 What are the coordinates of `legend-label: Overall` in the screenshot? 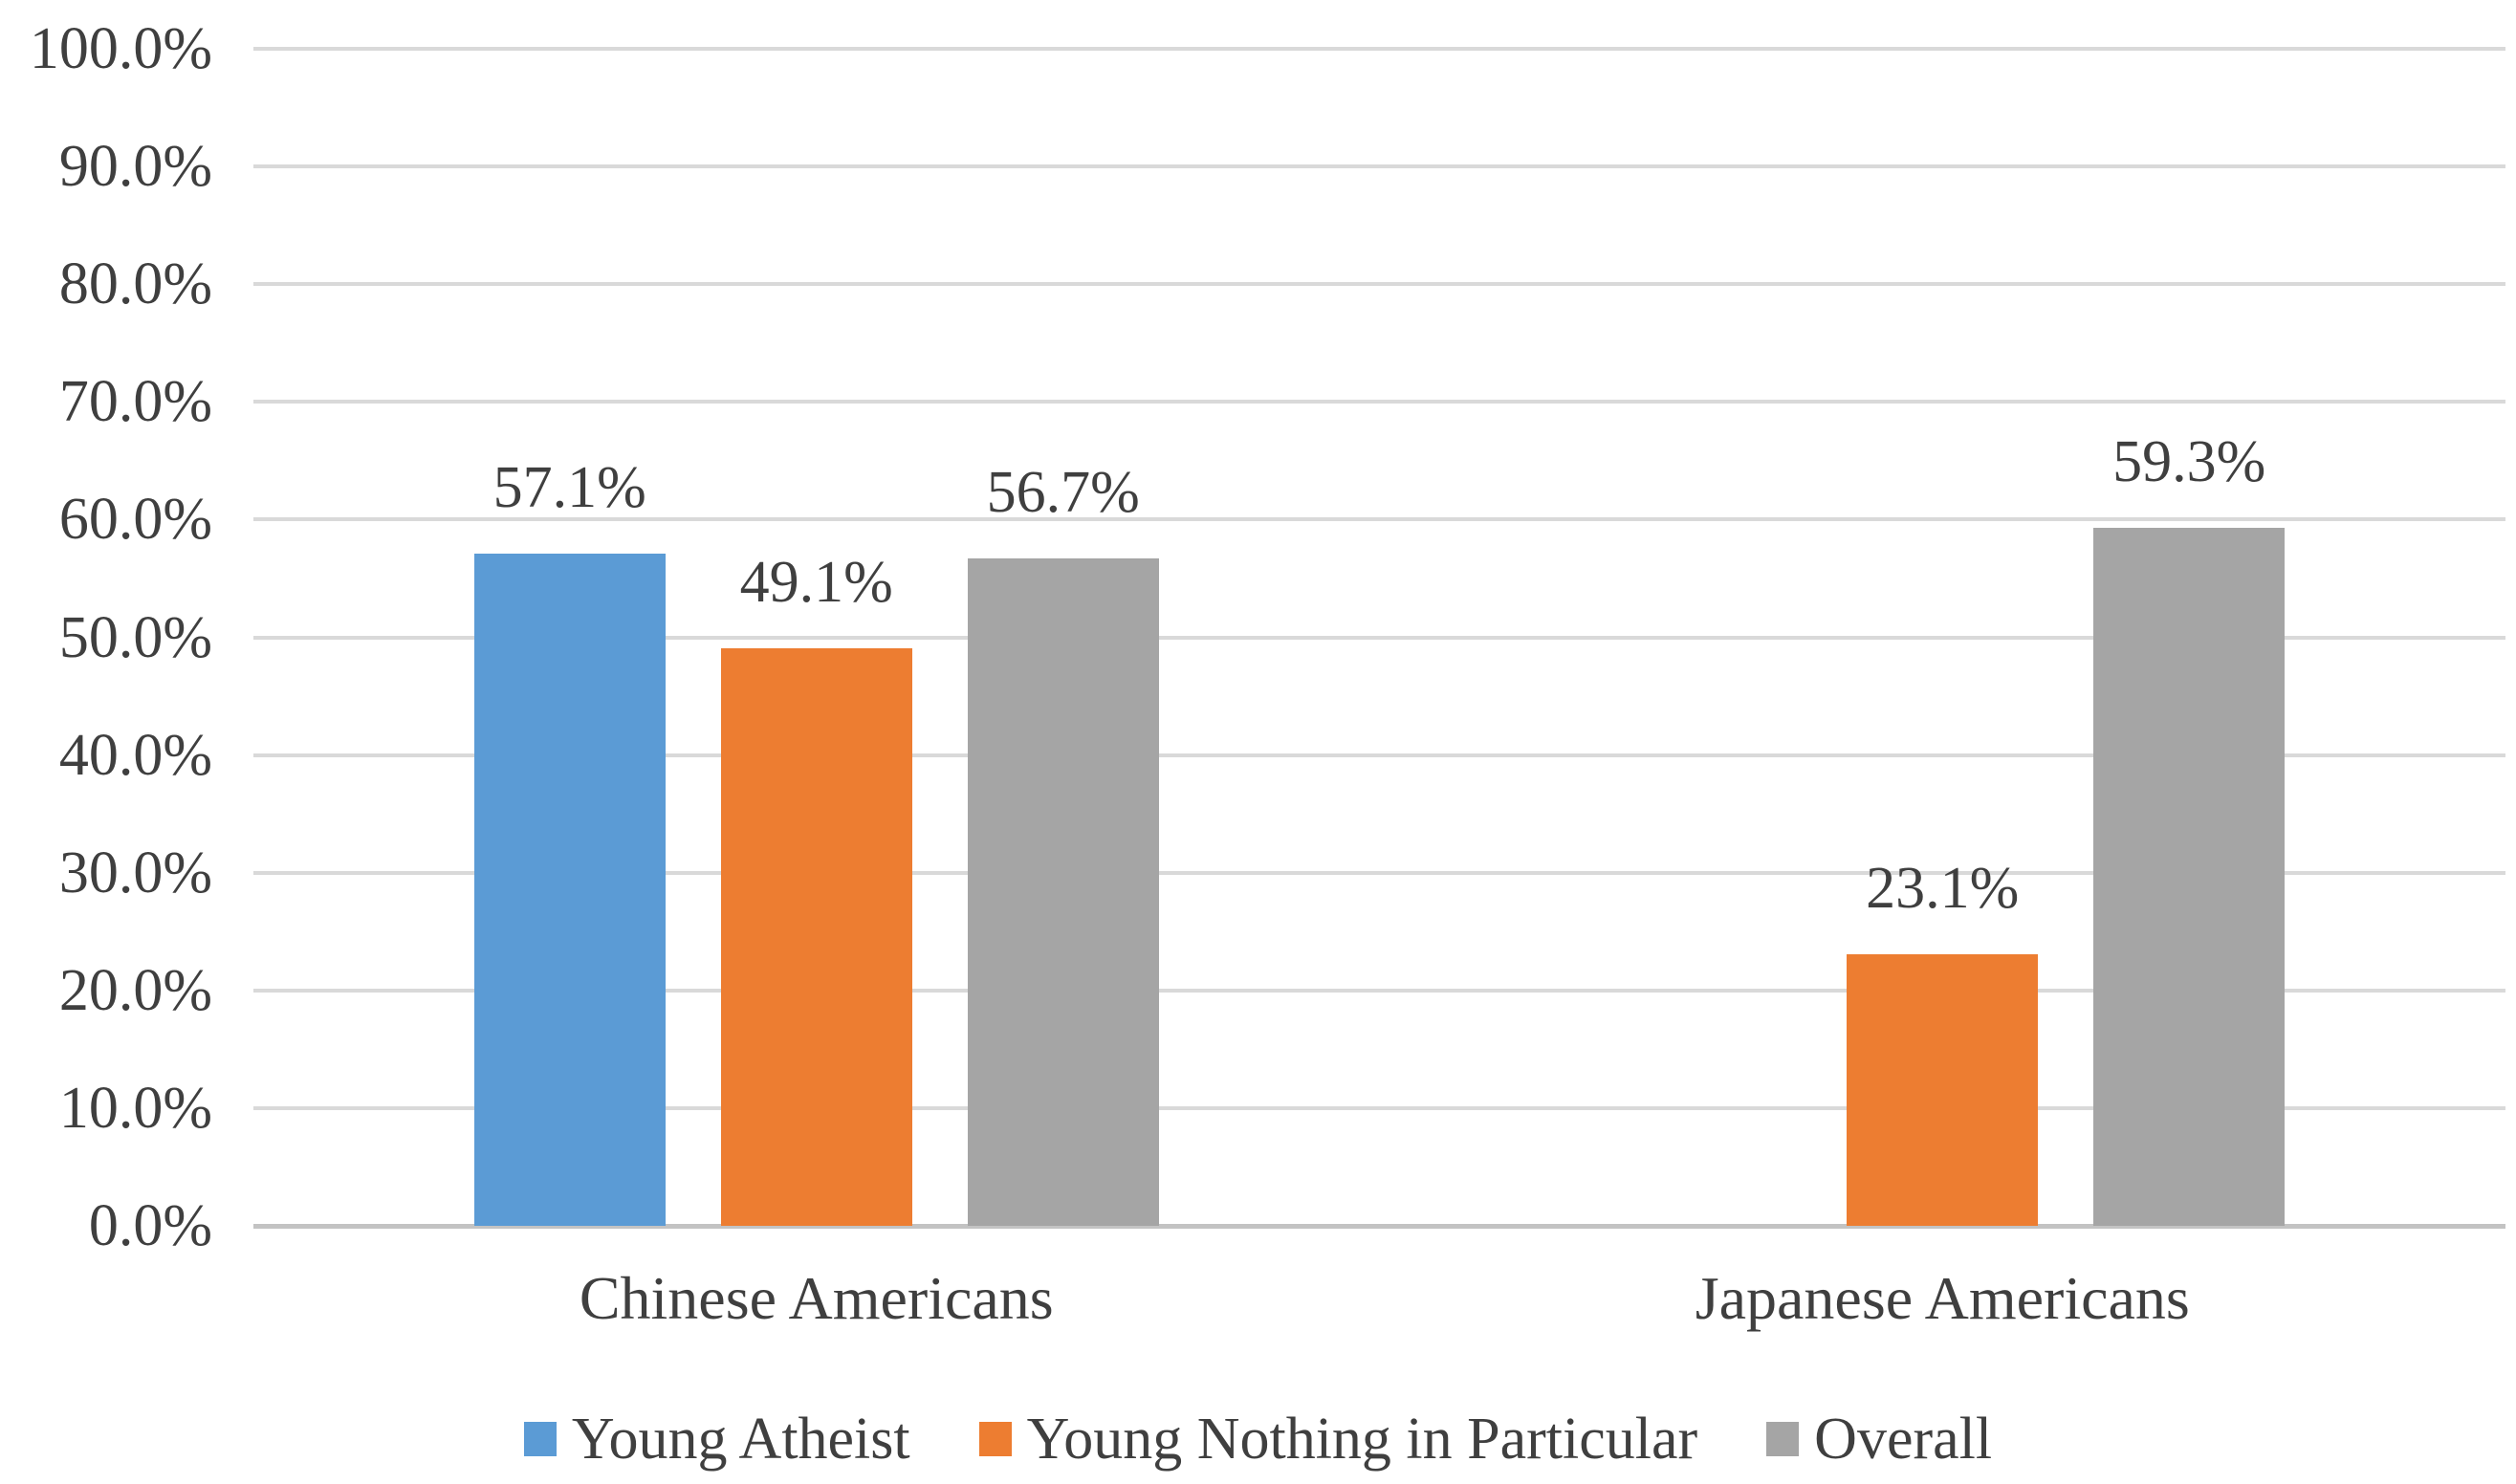 It's located at (1903, 1439).